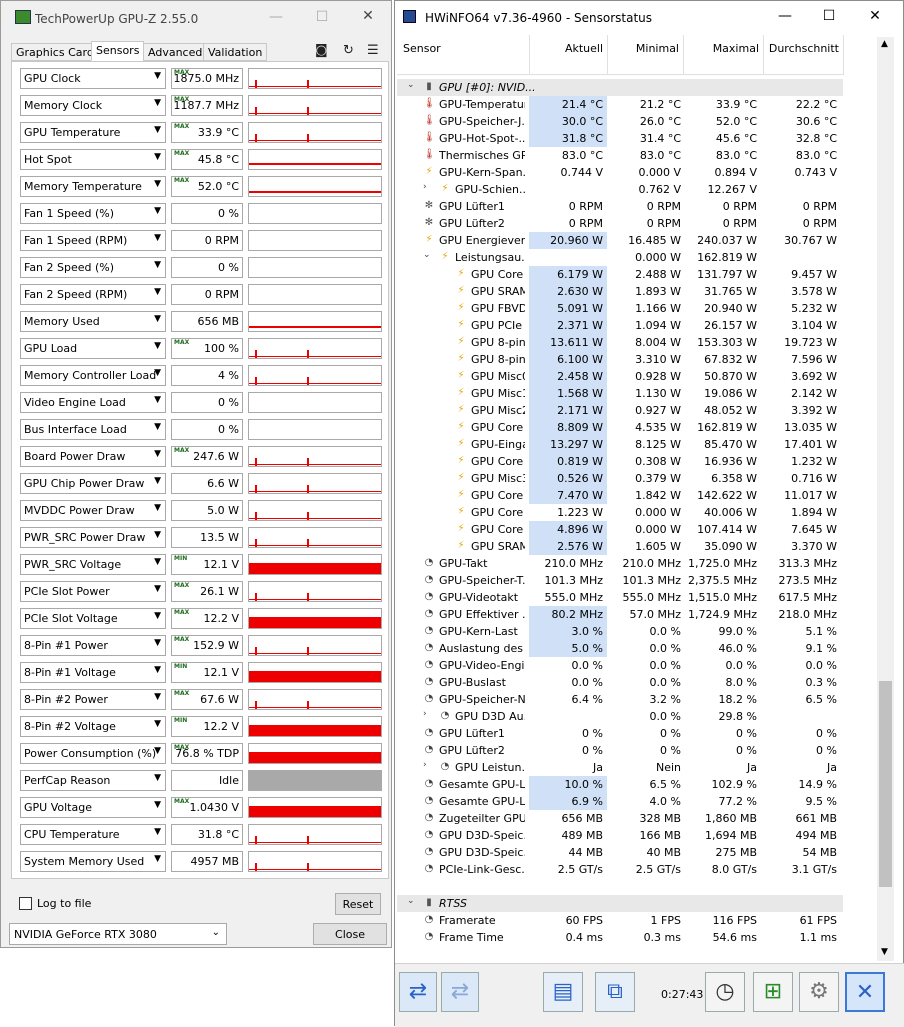 This screenshot has width=904, height=1027. What do you see at coordinates (25, 903) in the screenshot?
I see `log-checkbox` at bounding box center [25, 903].